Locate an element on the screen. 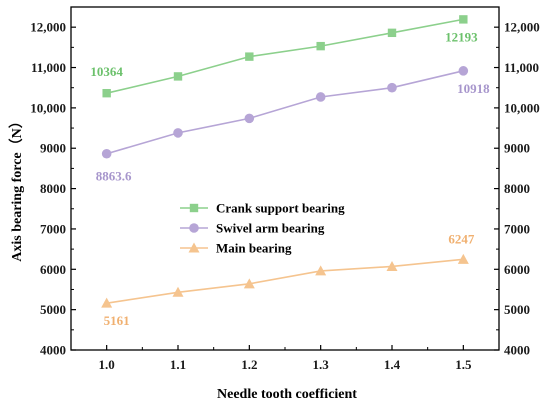 Image resolution: width=550 pixels, height=404 pixels. y-tick-label-left: 7000 is located at coordinates (53, 228).